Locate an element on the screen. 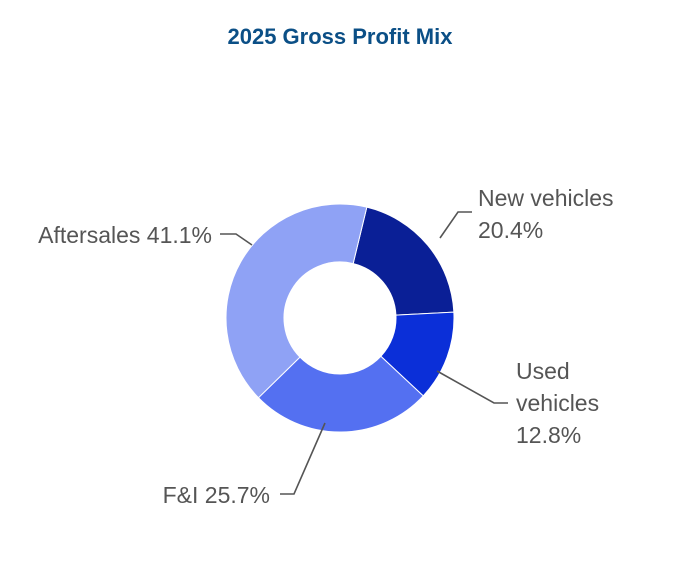 This screenshot has width=680, height=576. label-new-line-0: New vehicles is located at coordinates (546, 198).